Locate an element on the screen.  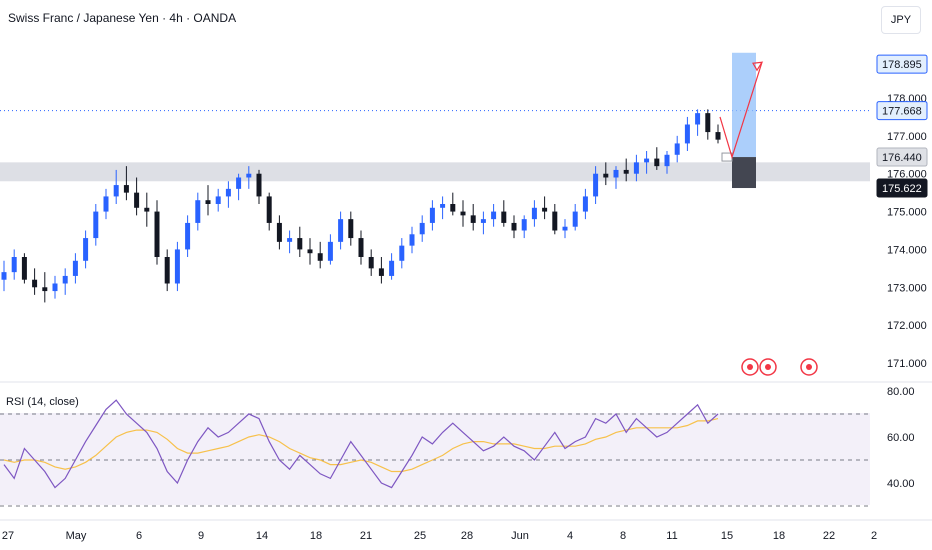
arrow-head is located at coordinates (758, 66).